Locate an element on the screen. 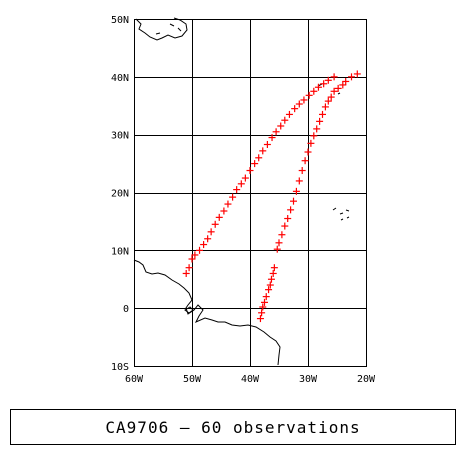 This screenshot has width=469, height=453. lon-tick-label: 20W is located at coordinates (366, 379).